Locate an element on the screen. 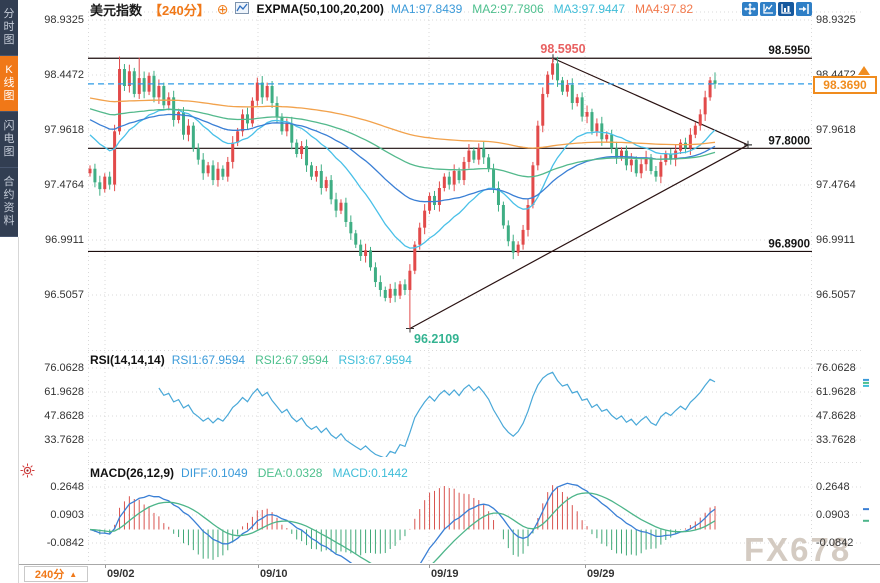  move-tool-icon is located at coordinates (750, 9).